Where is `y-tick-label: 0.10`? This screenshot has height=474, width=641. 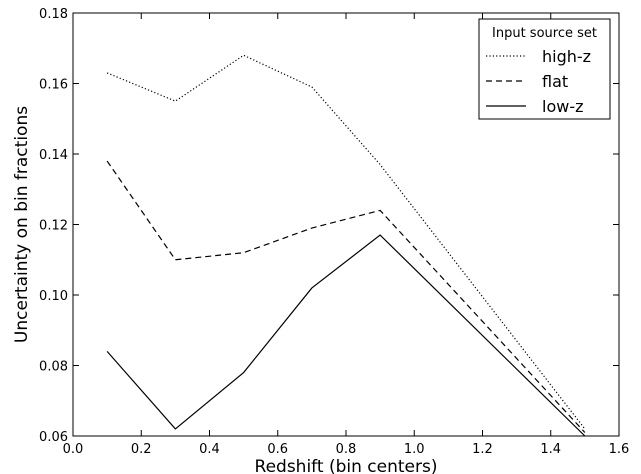
y-tick-label: 0.10 is located at coordinates (53, 296).